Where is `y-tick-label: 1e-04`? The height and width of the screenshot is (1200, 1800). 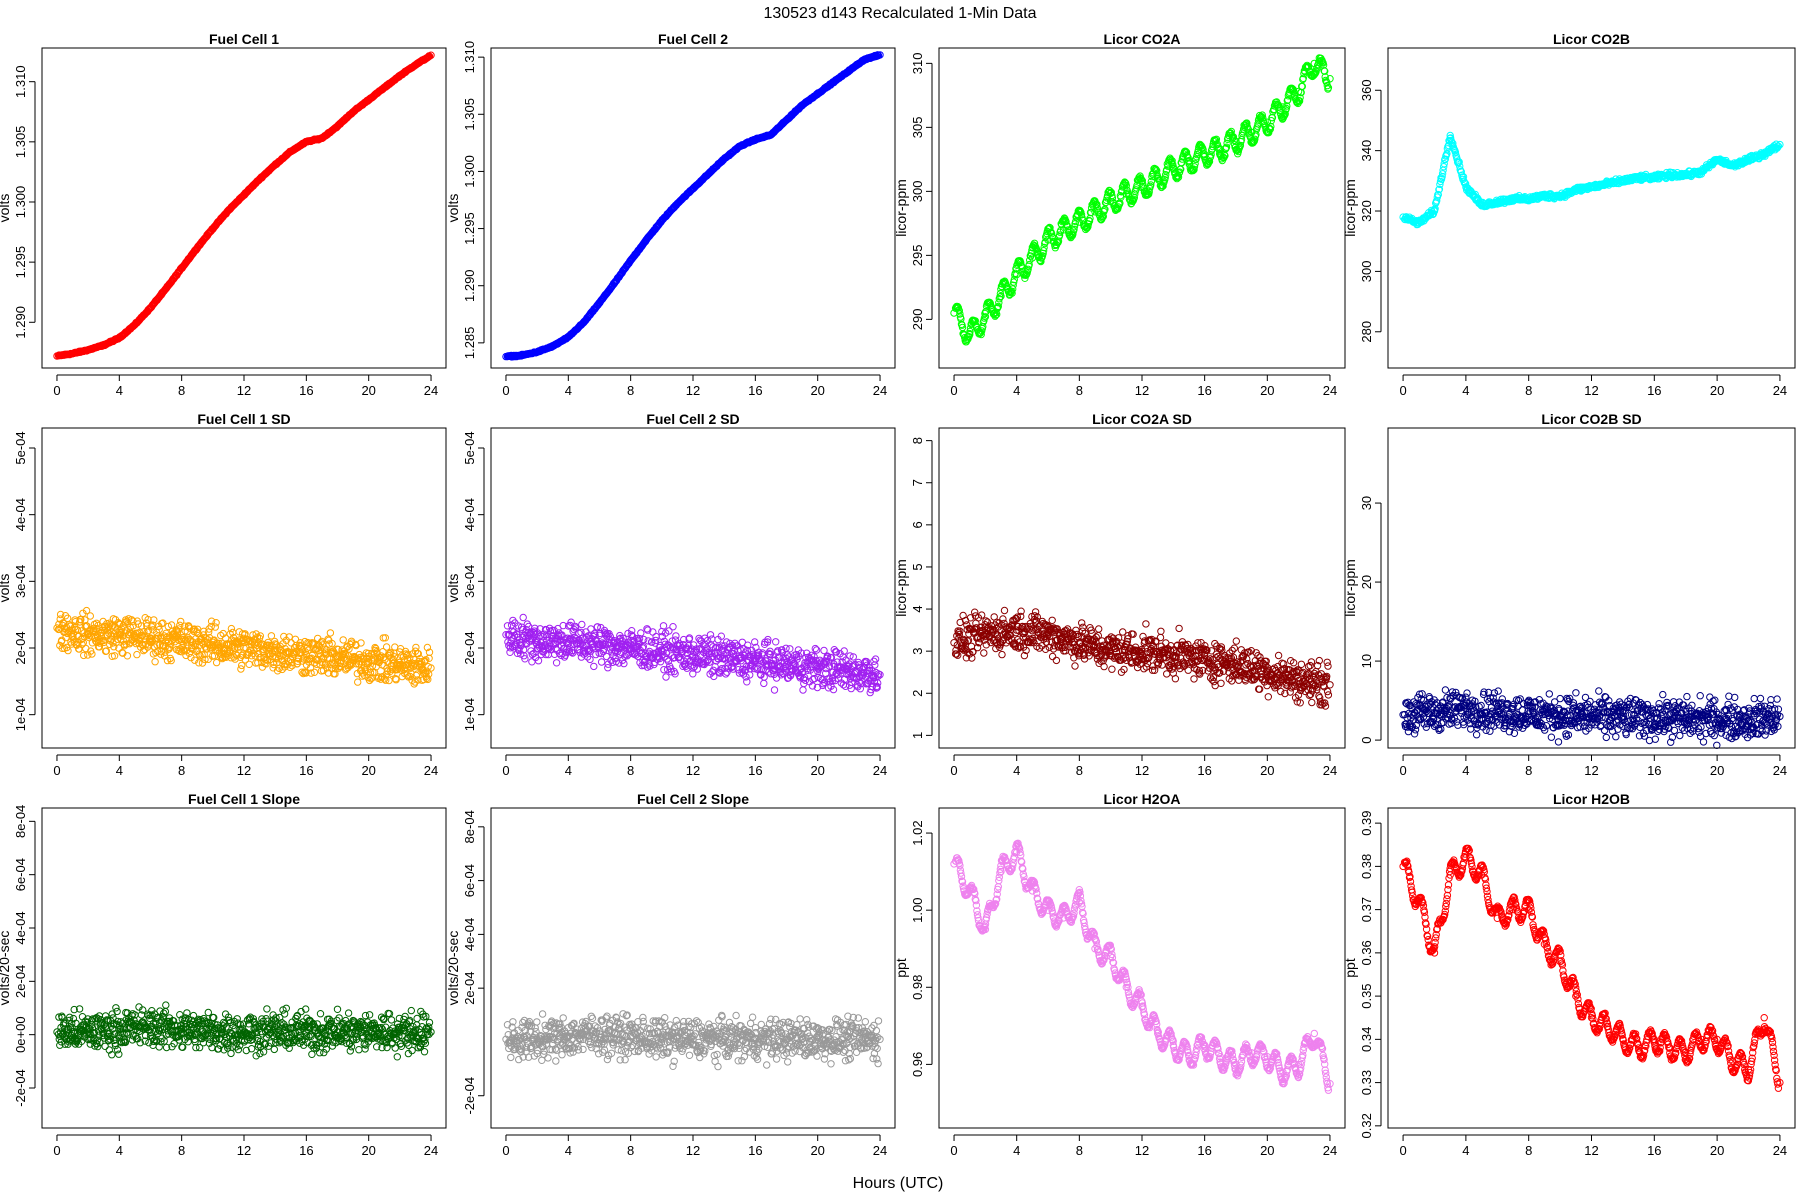
y-tick-label: 1e-04 is located at coordinates (469, 714).